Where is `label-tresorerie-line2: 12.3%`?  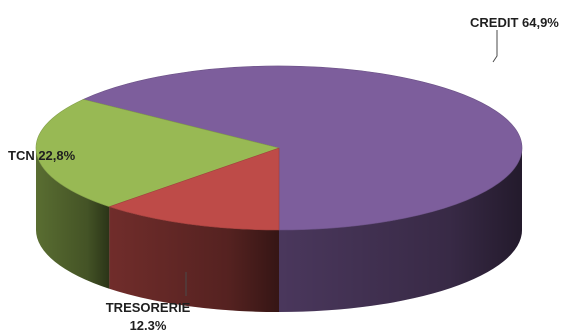 label-tresorerie-line2: 12.3% is located at coordinates (148, 325).